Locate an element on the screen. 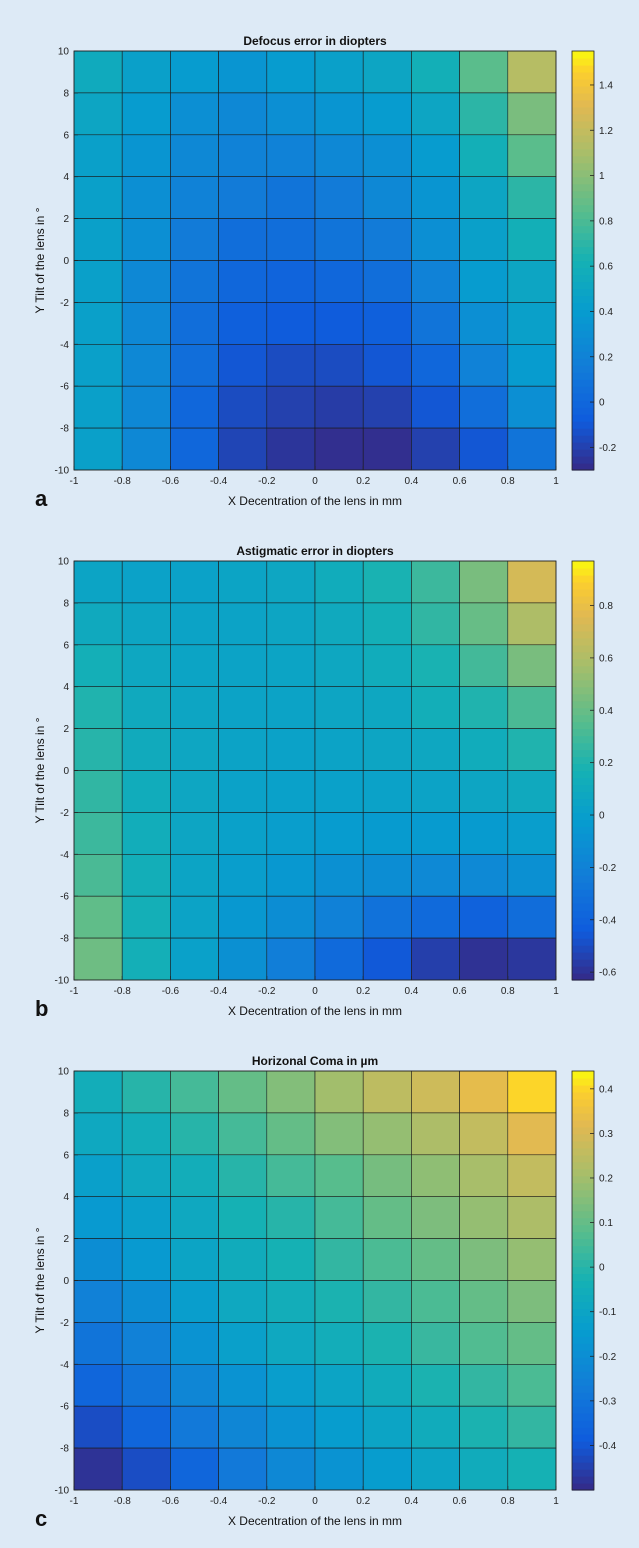 The width and height of the screenshot is (639, 1548). x-tick-label: 0.2 is located at coordinates (363, 1501).